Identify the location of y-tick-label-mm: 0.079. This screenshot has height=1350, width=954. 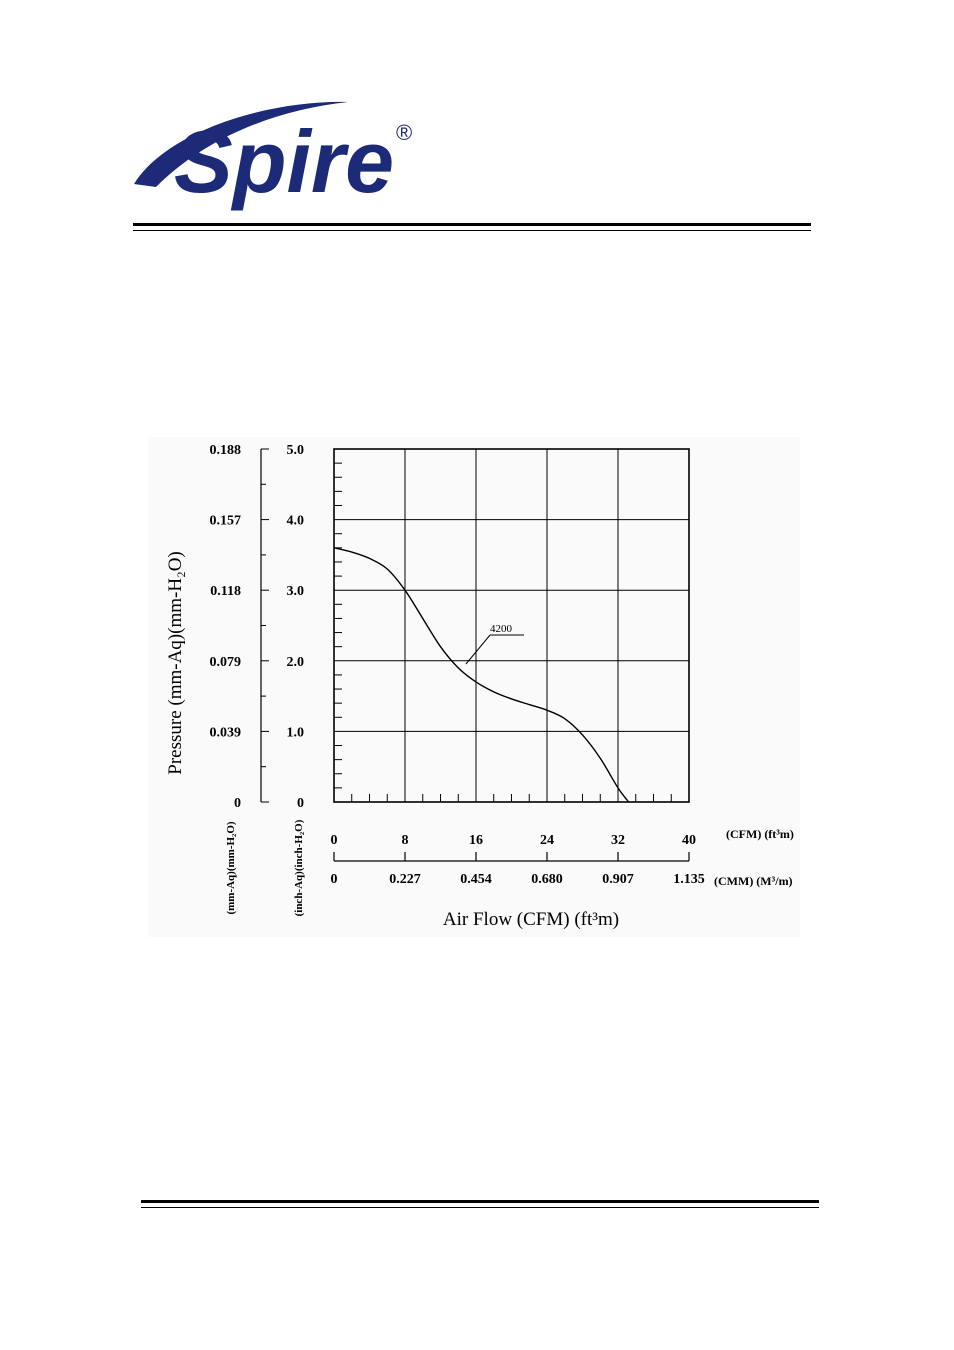
(226, 662).